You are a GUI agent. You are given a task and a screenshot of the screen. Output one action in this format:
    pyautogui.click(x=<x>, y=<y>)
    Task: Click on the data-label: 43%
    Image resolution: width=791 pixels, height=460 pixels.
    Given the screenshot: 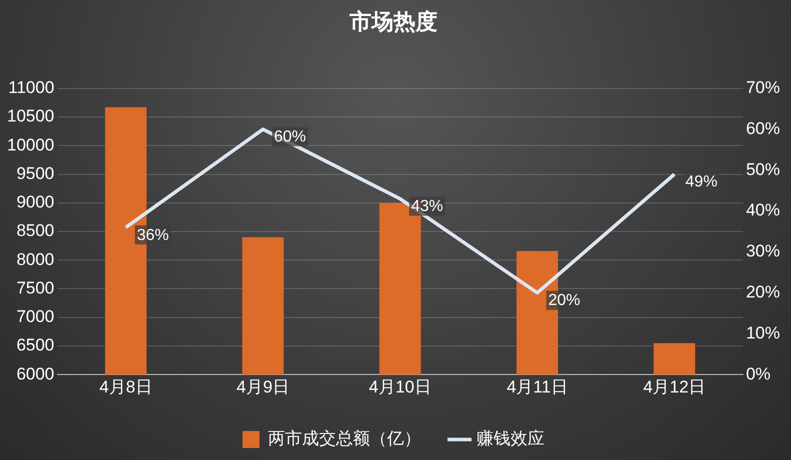 What is the action you would take?
    pyautogui.click(x=427, y=207)
    